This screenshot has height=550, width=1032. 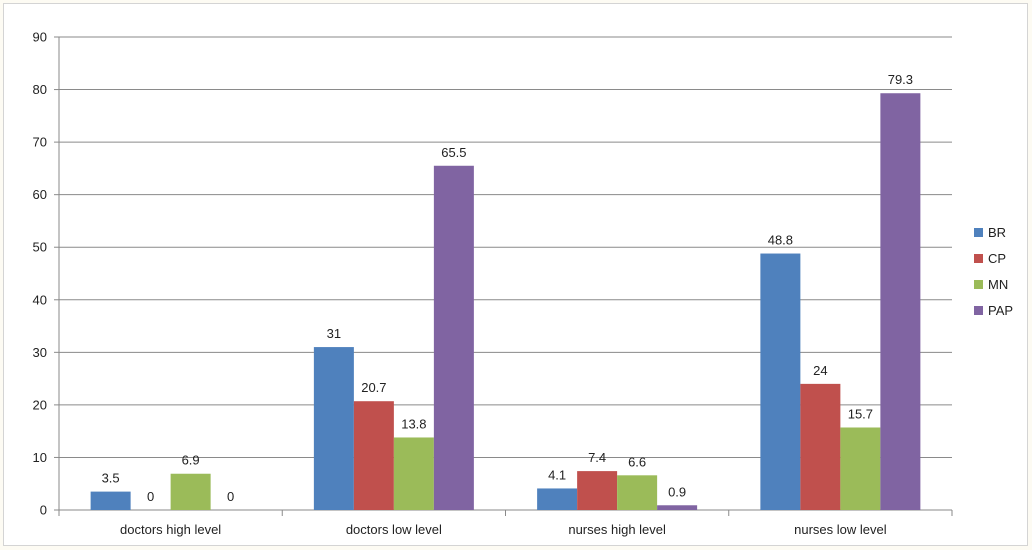 What do you see at coordinates (40, 142) in the screenshot?
I see `y-tick-label-70: 70` at bounding box center [40, 142].